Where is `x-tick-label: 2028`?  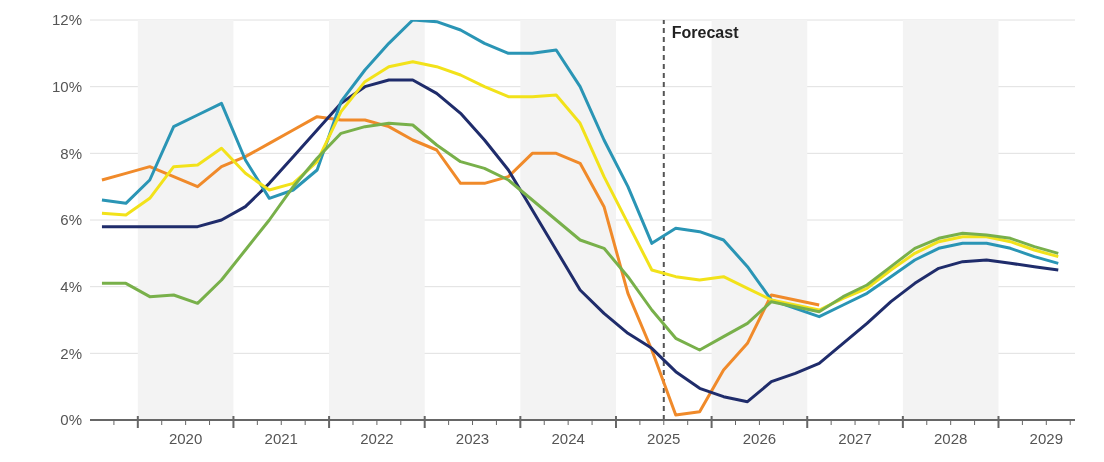 x-tick-label: 2028 is located at coordinates (950, 438).